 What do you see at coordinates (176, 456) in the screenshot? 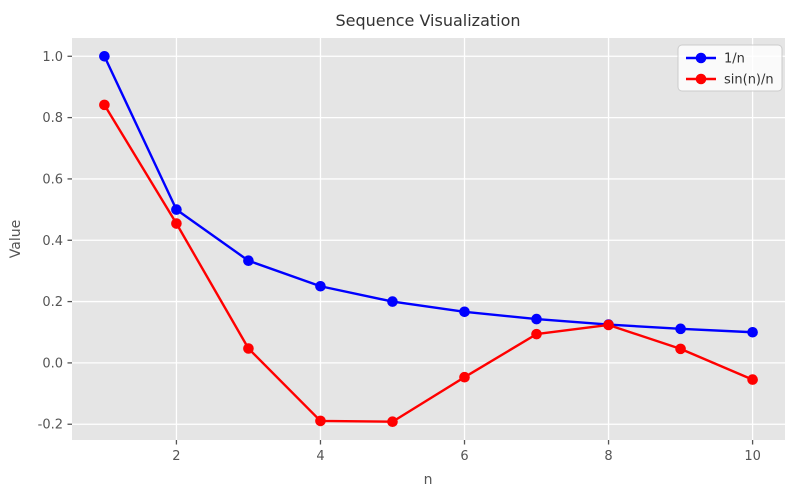
I see `x-tick-label: 2` at bounding box center [176, 456].